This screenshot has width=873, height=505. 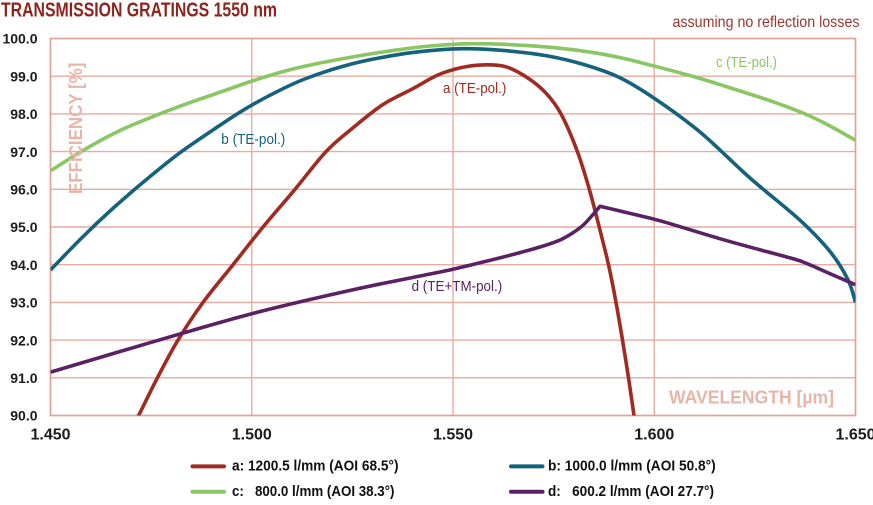 I want to click on svg-text: 93.0, so click(x=23, y=303).